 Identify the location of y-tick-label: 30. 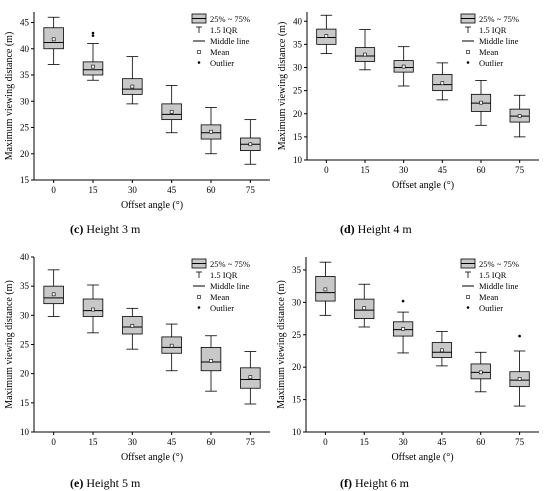
(297, 302).